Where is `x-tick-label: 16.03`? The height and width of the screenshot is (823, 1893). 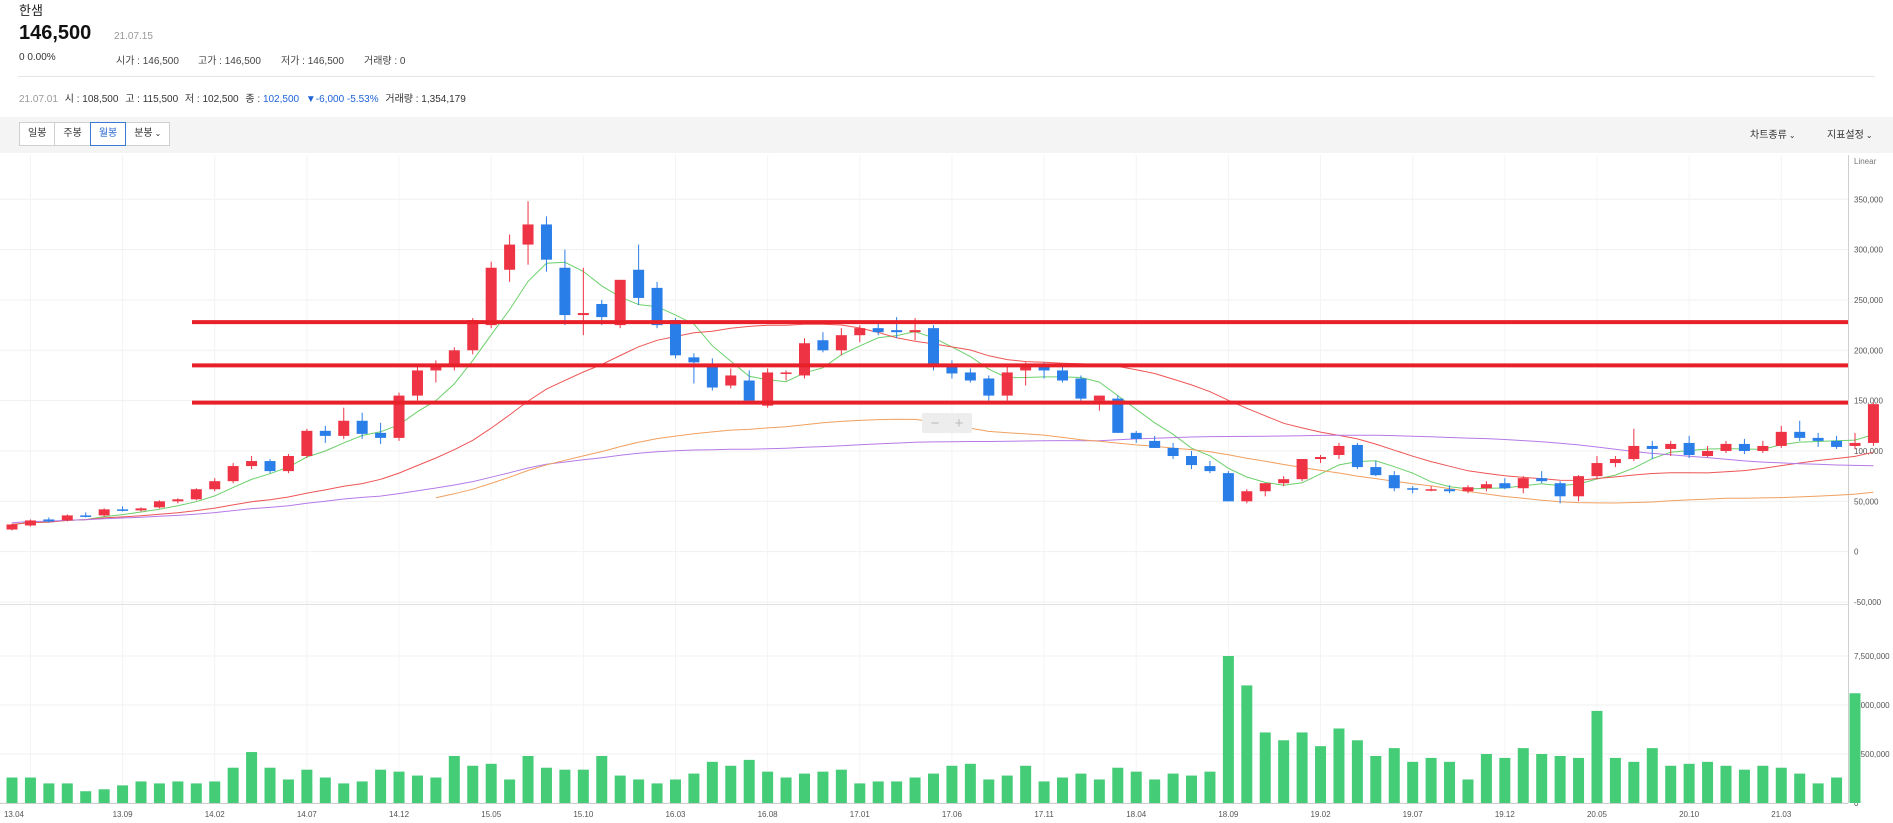 x-tick-label: 16.03 is located at coordinates (675, 814).